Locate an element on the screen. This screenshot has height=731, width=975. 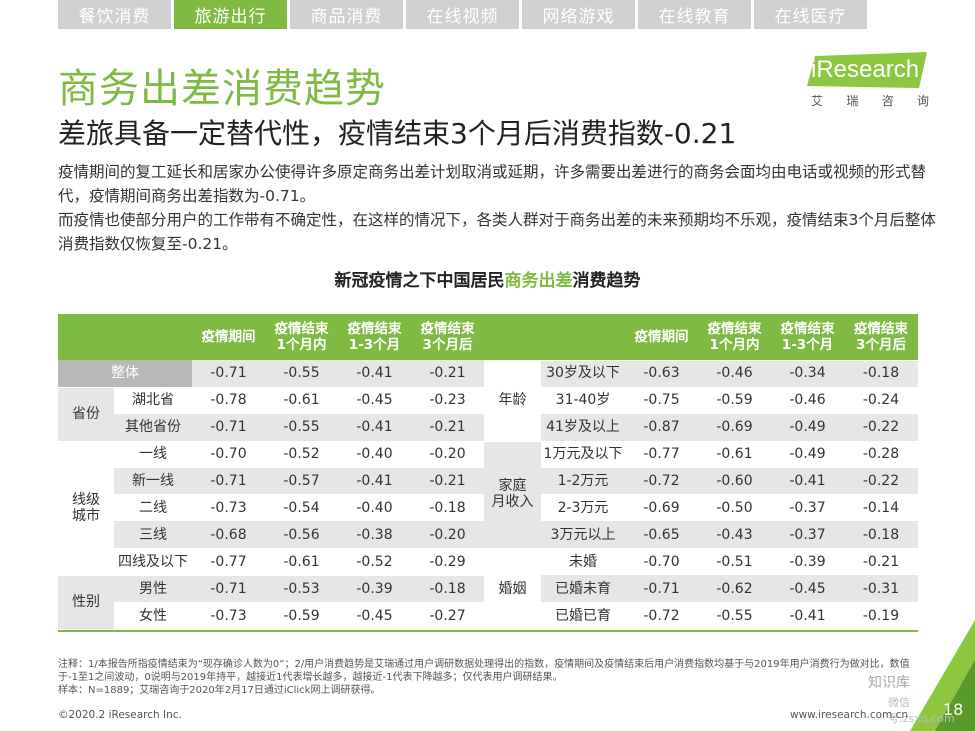
row-label: 未婚 is located at coordinates (583, 562).